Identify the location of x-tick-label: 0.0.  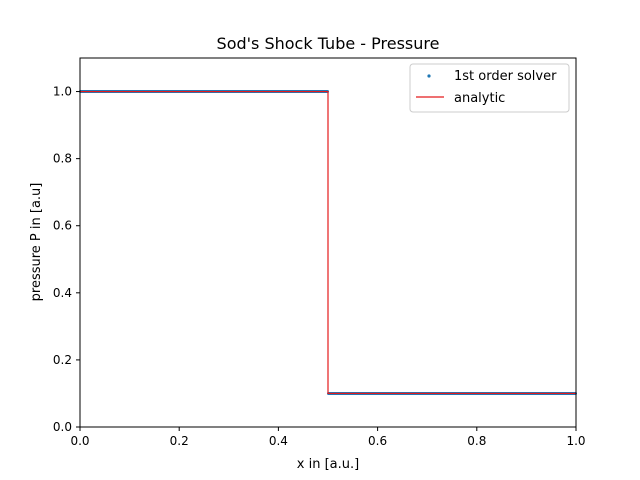
(79, 441).